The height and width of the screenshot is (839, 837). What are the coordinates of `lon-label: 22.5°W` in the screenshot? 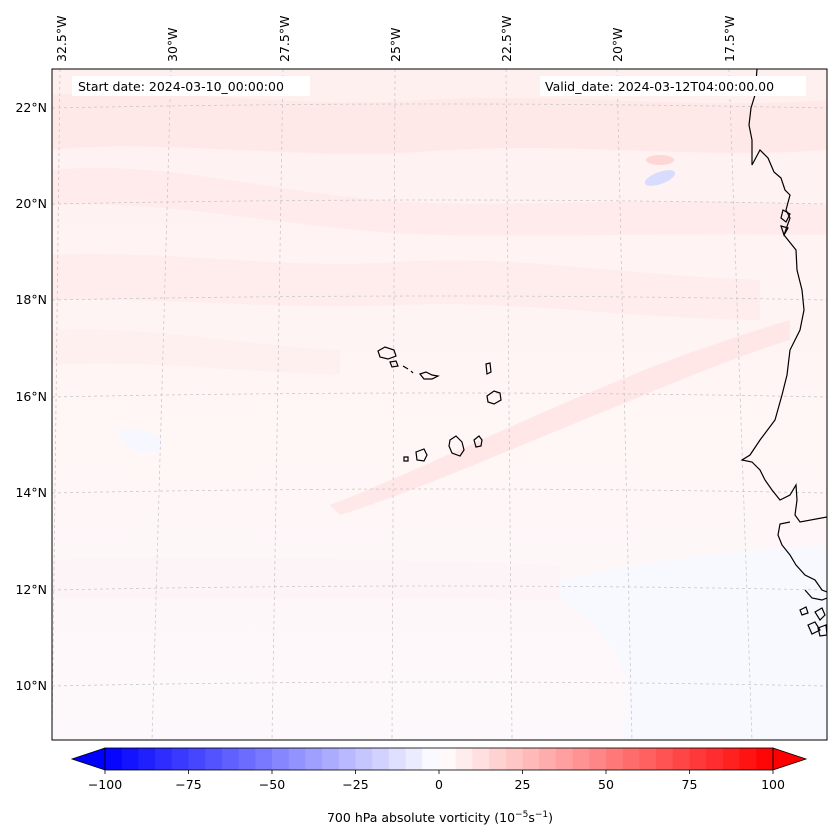 It's located at (506, 39).